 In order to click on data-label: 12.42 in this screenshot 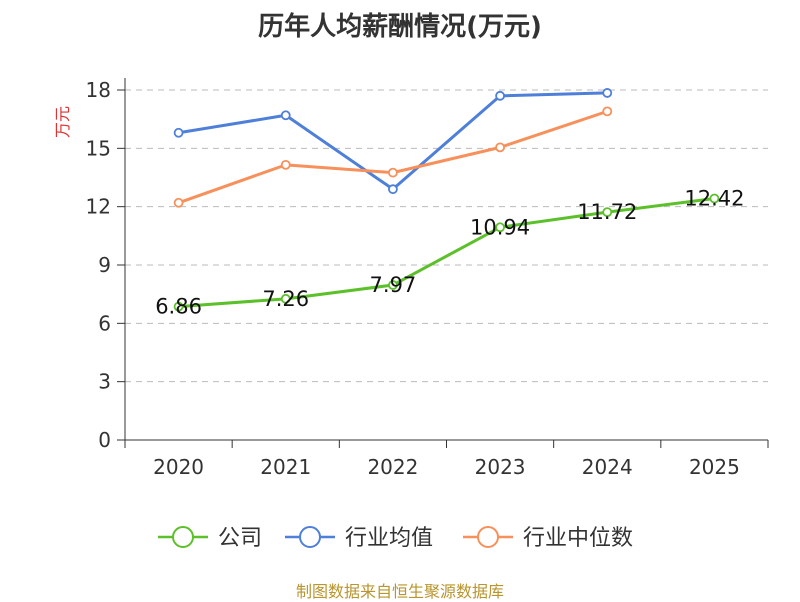, I will do `click(714, 199)`.